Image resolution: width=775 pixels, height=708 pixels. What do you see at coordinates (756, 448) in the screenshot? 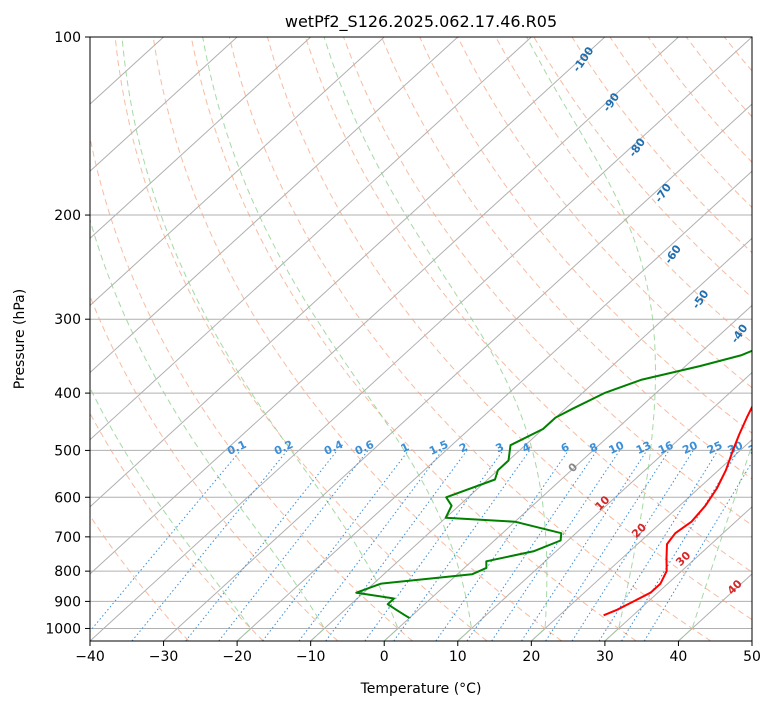
I see `mixing-ratio-label: 36` at bounding box center [756, 448].